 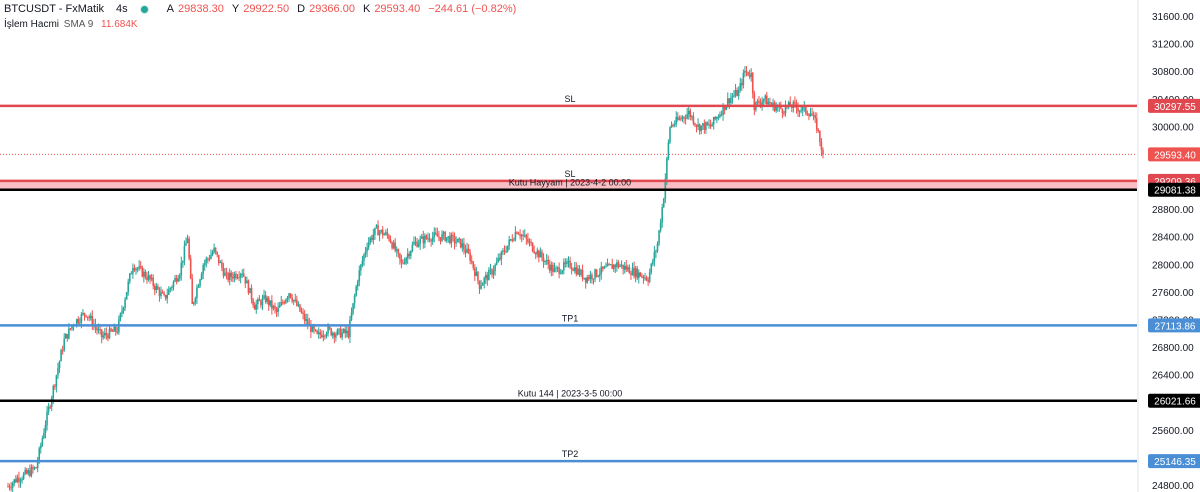 I want to click on zone-band, so click(x=568, y=185).